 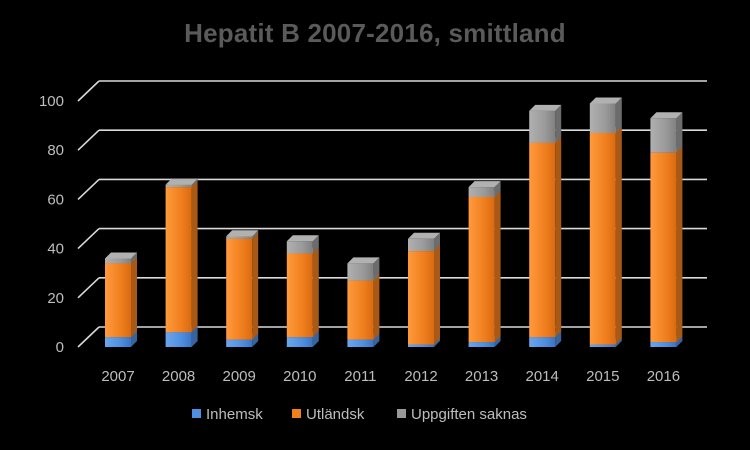 What do you see at coordinates (51, 224) in the screenshot?
I see `y-axis-ticks: 0 20 40 60 80 100` at bounding box center [51, 224].